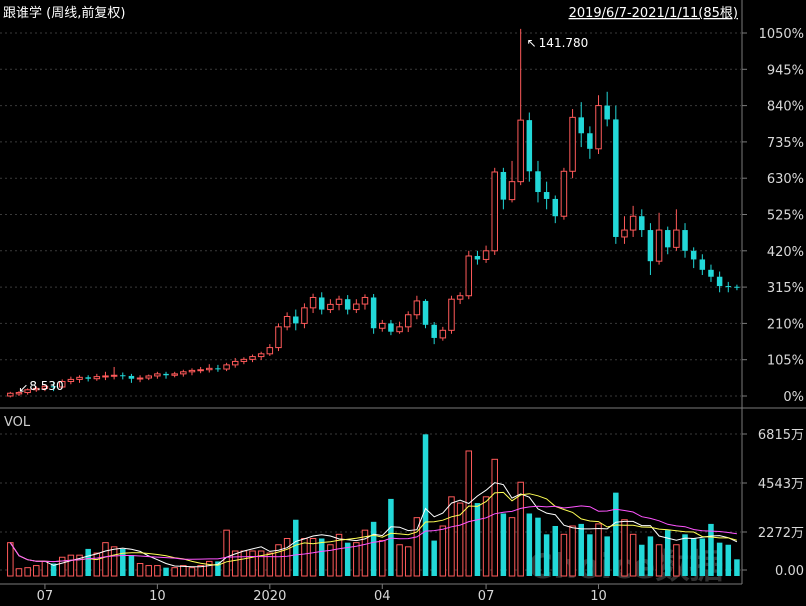 The height and width of the screenshot is (606, 806). Describe the element at coordinates (785, 361) in the screenshot. I see `price-tick-label: 105%` at that location.